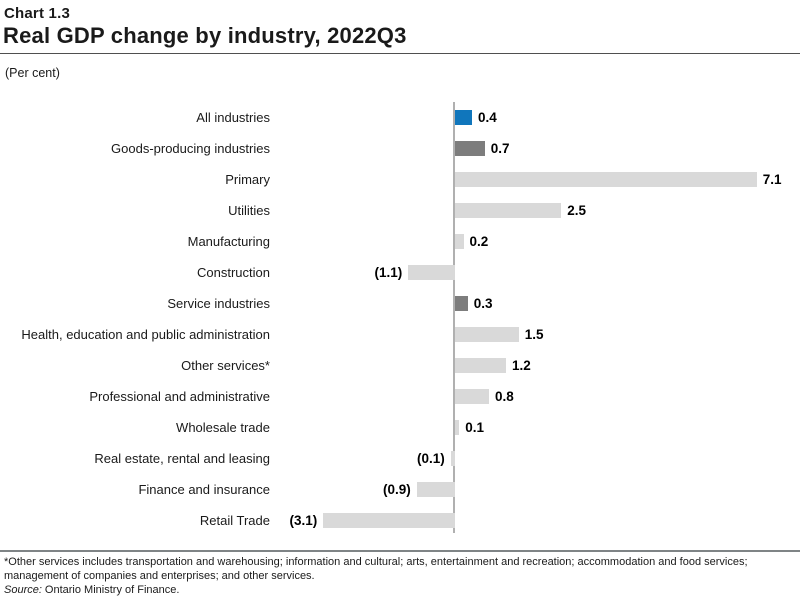  Describe the element at coordinates (772, 179) in the screenshot. I see `value-label: 7.1` at that location.